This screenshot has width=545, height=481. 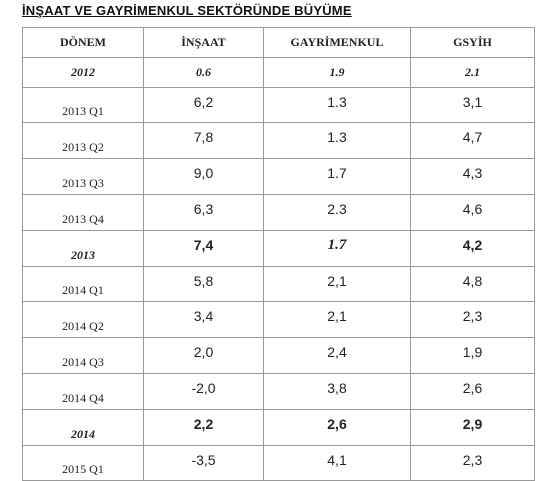 I want to click on table-row: 2014 Q1 5,8 2,1 4,8, so click(x=278, y=284).